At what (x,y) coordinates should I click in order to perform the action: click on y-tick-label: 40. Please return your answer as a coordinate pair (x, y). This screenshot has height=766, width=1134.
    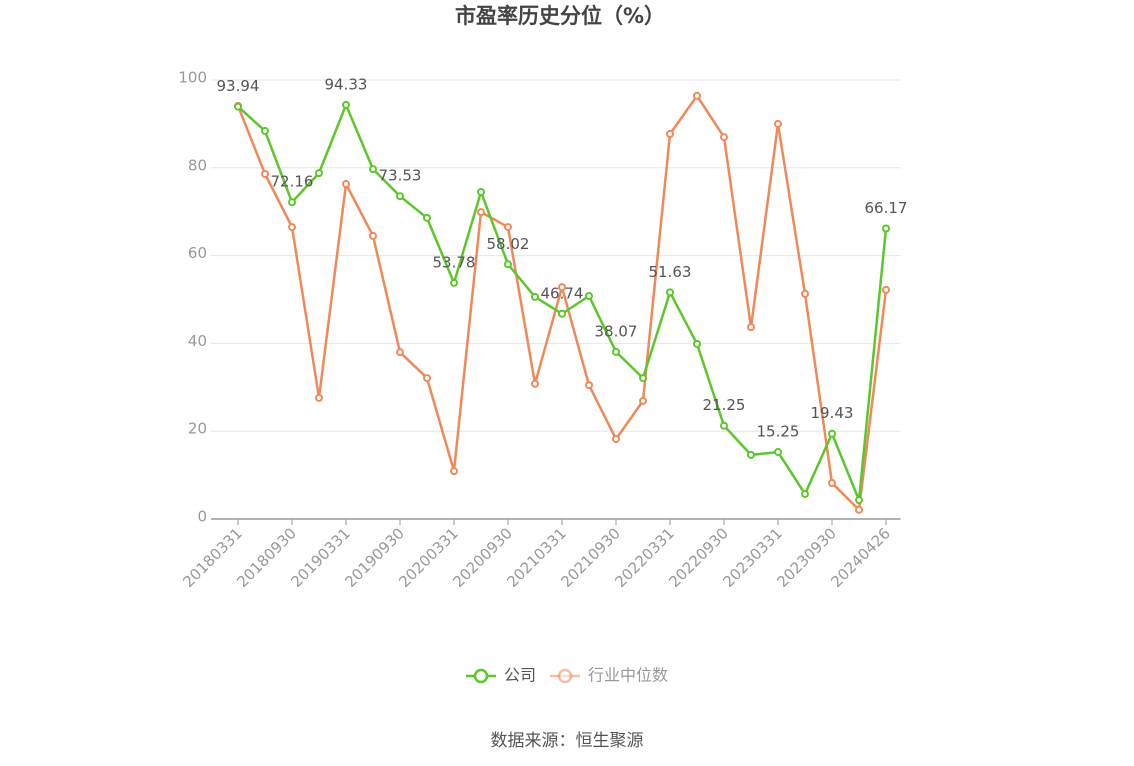
    Looking at the image, I should click on (197, 341).